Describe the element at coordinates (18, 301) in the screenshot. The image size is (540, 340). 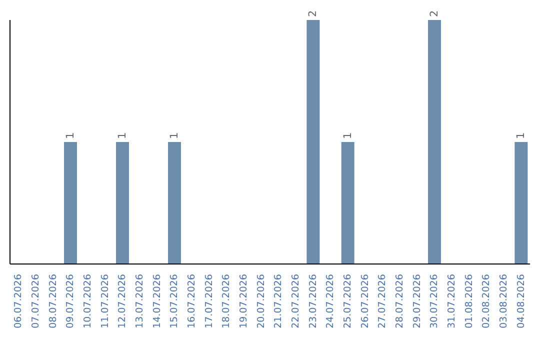
I see `x-tick-label: 06.07.2026` at that location.